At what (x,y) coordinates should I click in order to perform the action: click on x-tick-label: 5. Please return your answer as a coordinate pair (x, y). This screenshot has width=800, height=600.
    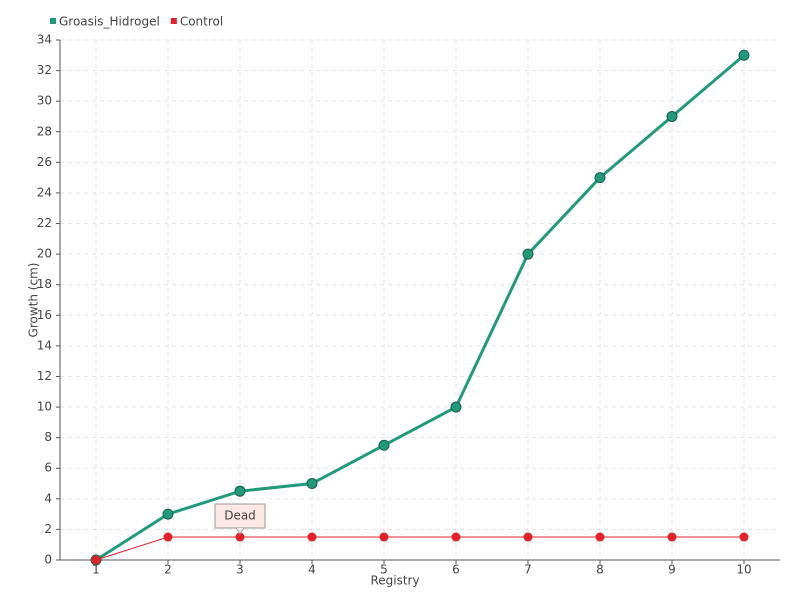
    Looking at the image, I should click on (384, 570).